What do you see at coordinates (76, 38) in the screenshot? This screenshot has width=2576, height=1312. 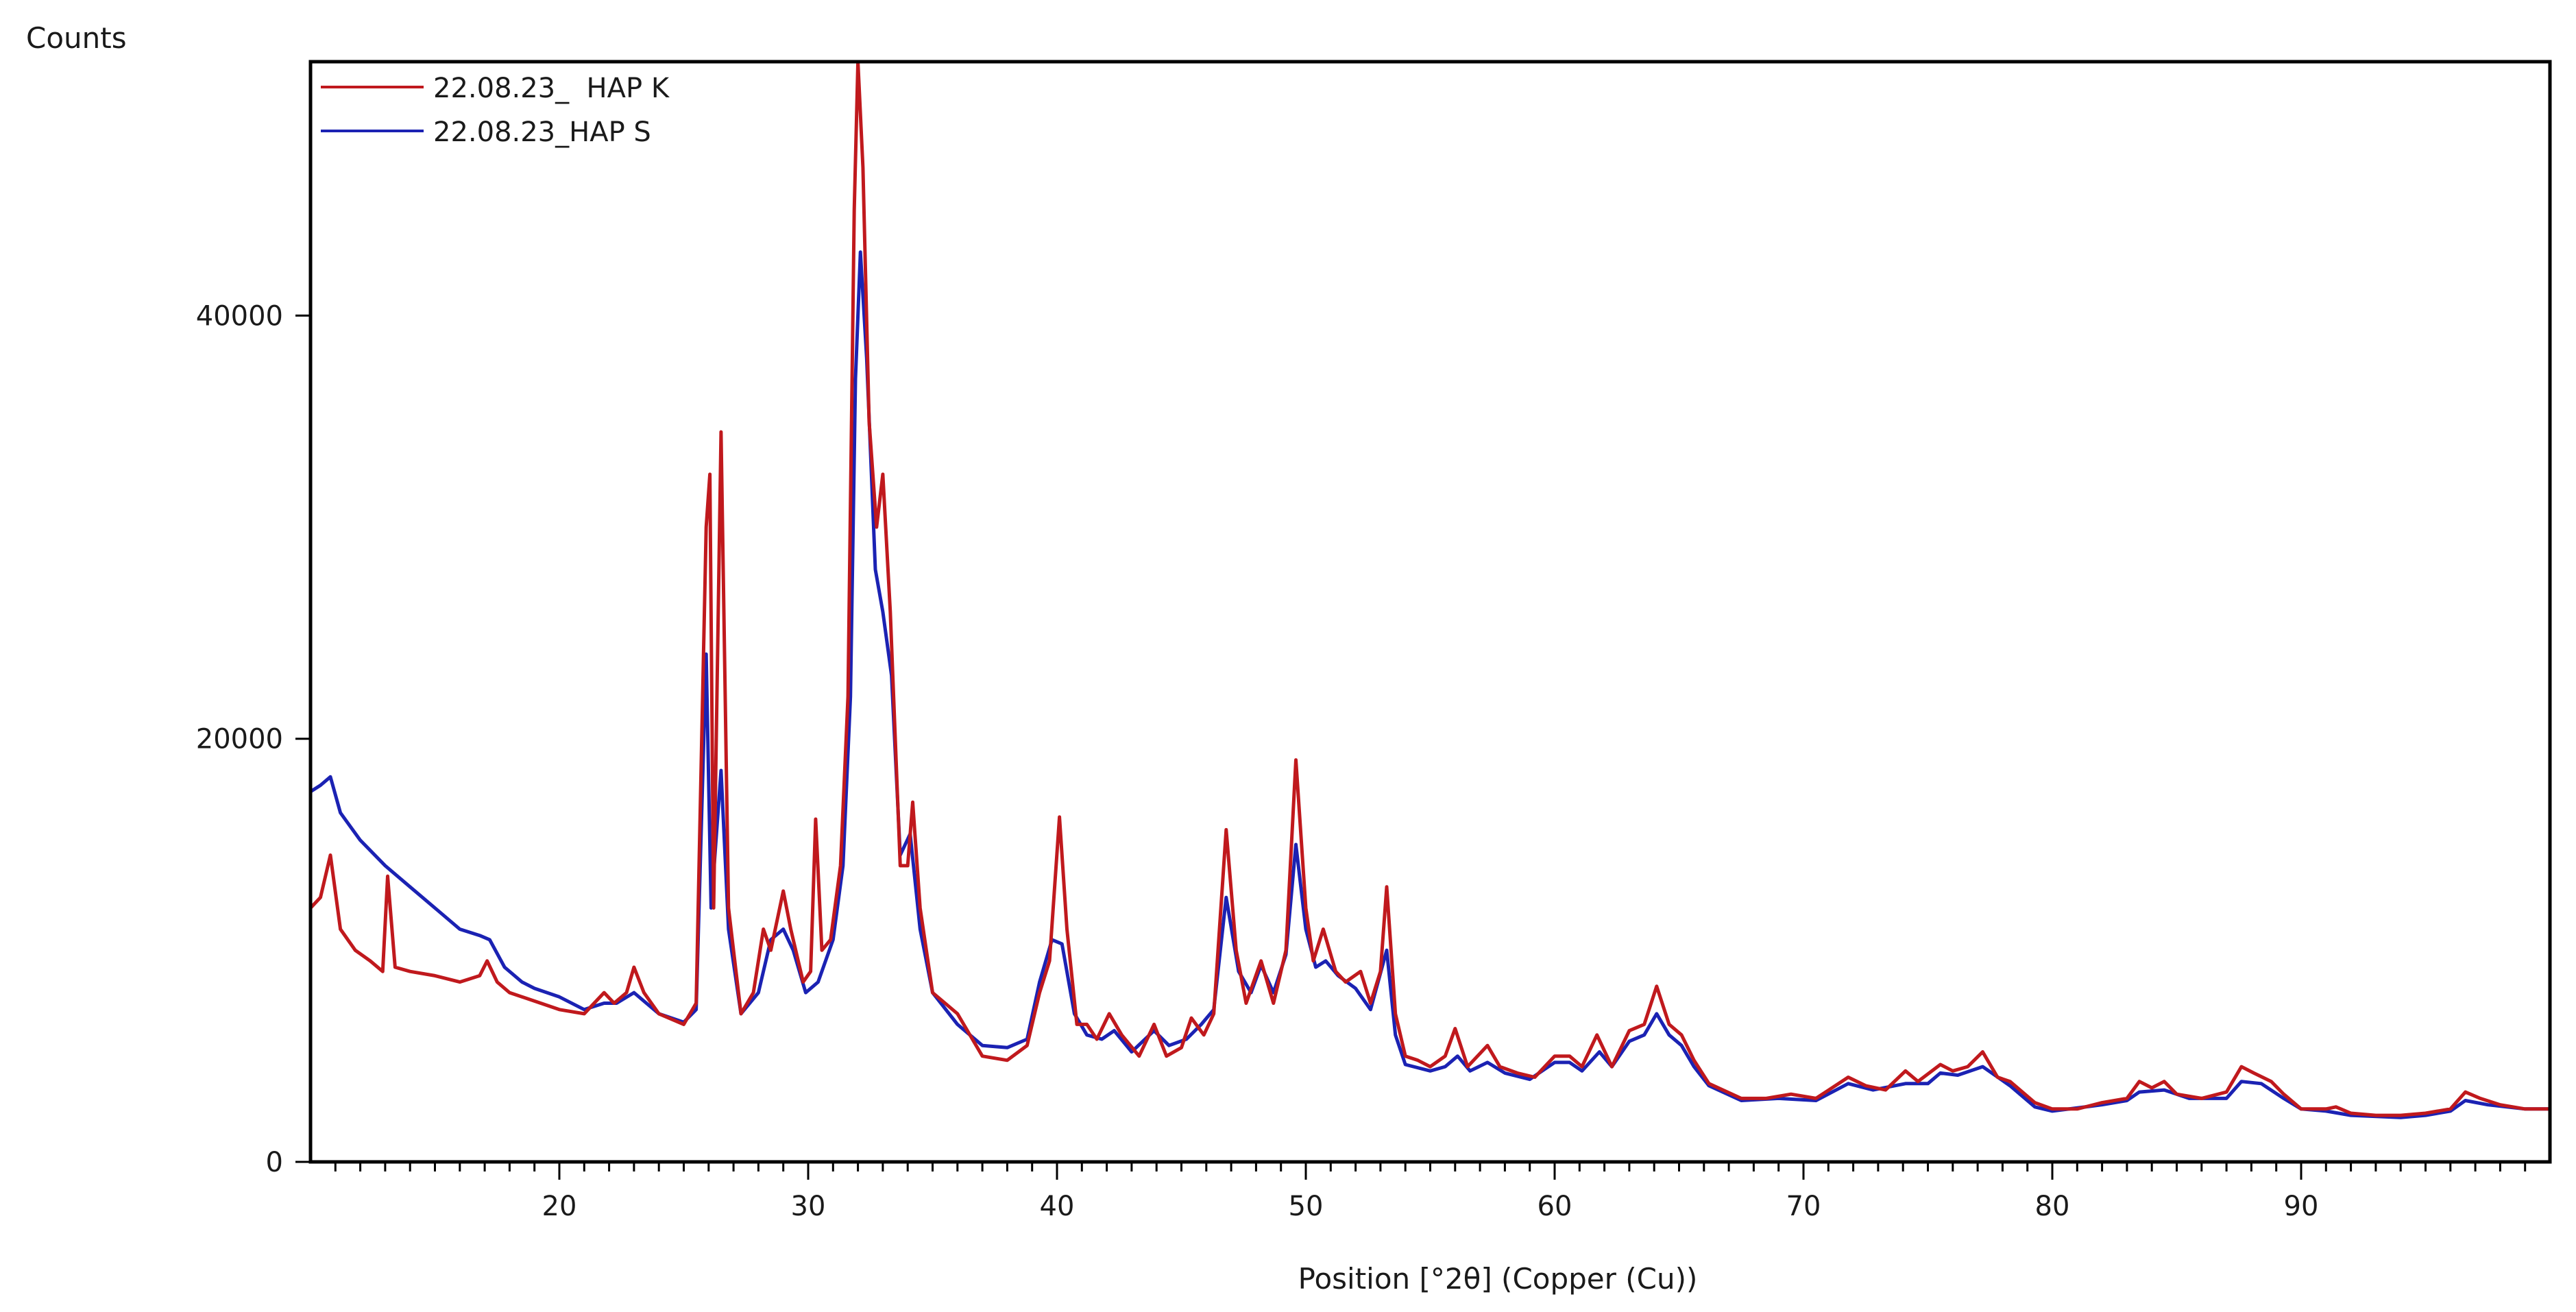 I see `y-axis-title: Counts` at bounding box center [76, 38].